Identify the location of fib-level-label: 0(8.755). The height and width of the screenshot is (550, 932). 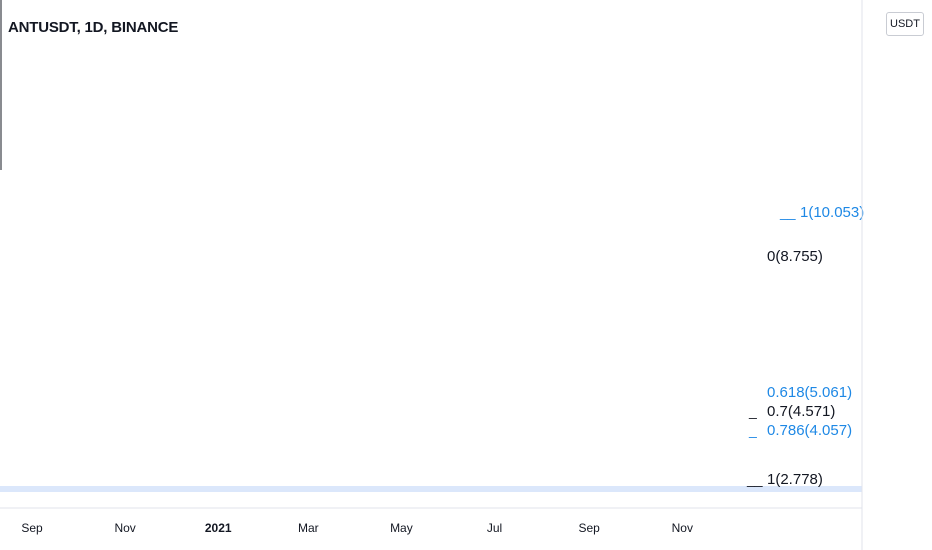
(795, 256).